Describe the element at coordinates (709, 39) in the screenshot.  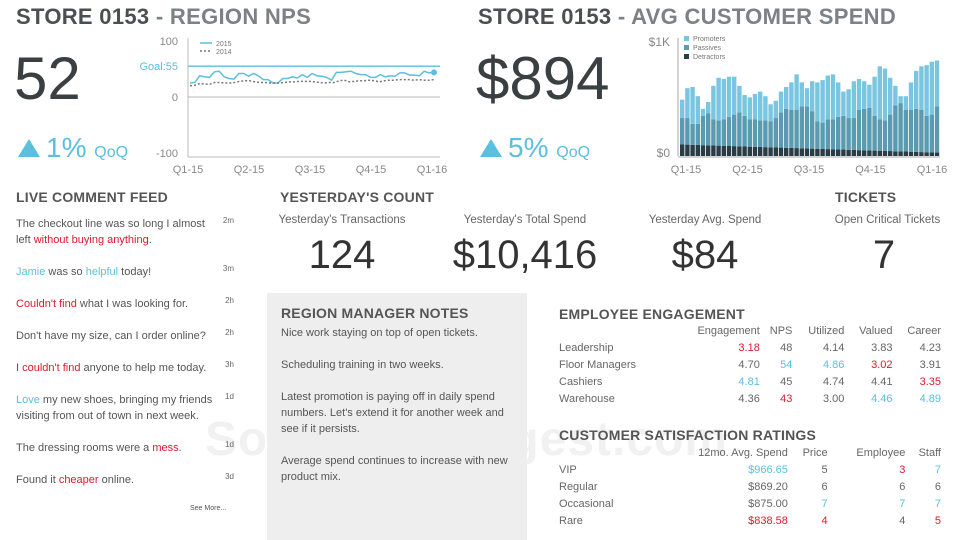
I see `legend-label: Promoters` at that location.